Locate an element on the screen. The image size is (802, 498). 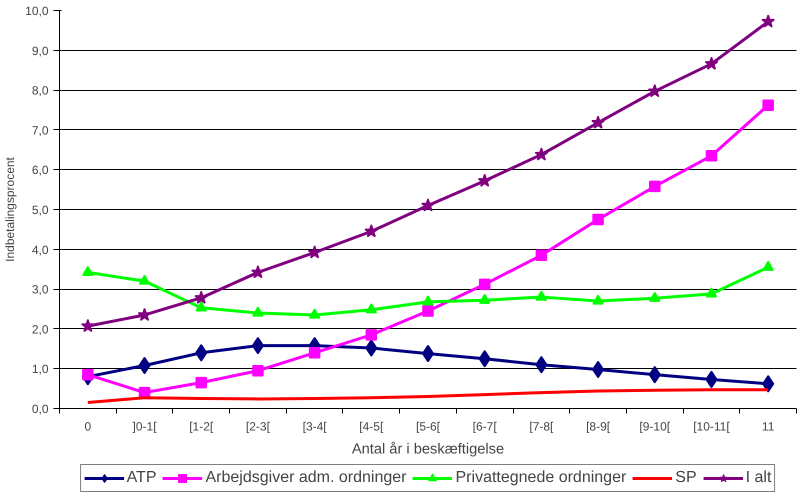
y-tick-label: 10,0 is located at coordinates (37, 11).